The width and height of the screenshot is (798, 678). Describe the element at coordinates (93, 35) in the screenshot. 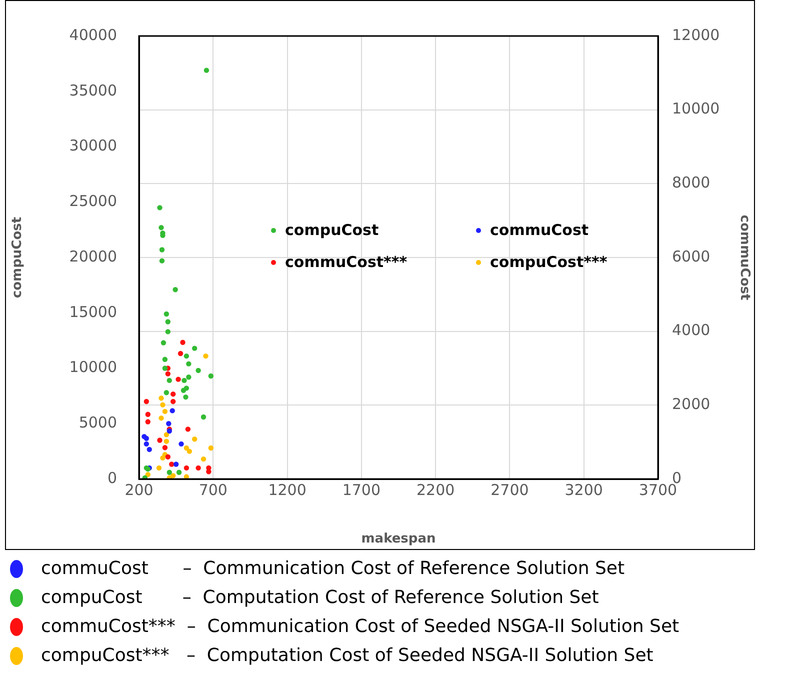

I see `y-tick-label: 40000` at that location.